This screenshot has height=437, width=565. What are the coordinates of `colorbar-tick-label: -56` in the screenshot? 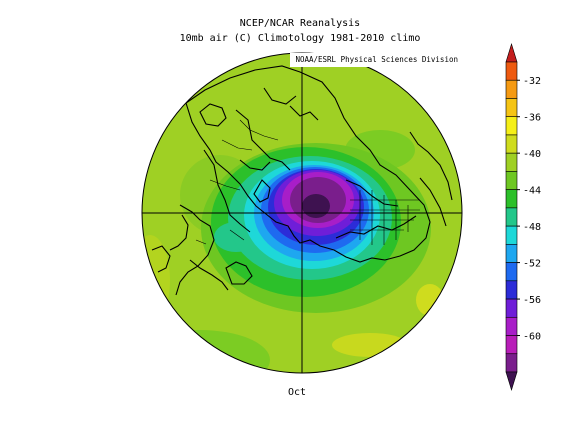 It's located at (532, 300).